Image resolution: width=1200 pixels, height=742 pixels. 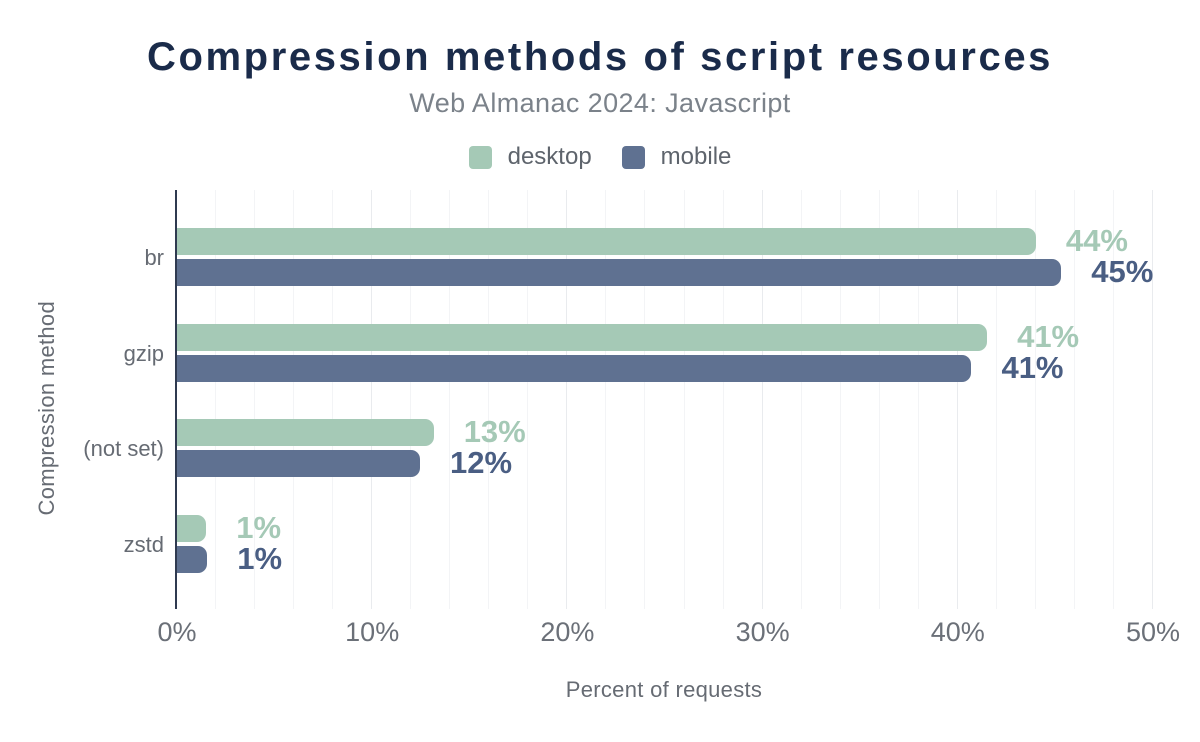 I want to click on bar-mobile-zstd, so click(x=192, y=559).